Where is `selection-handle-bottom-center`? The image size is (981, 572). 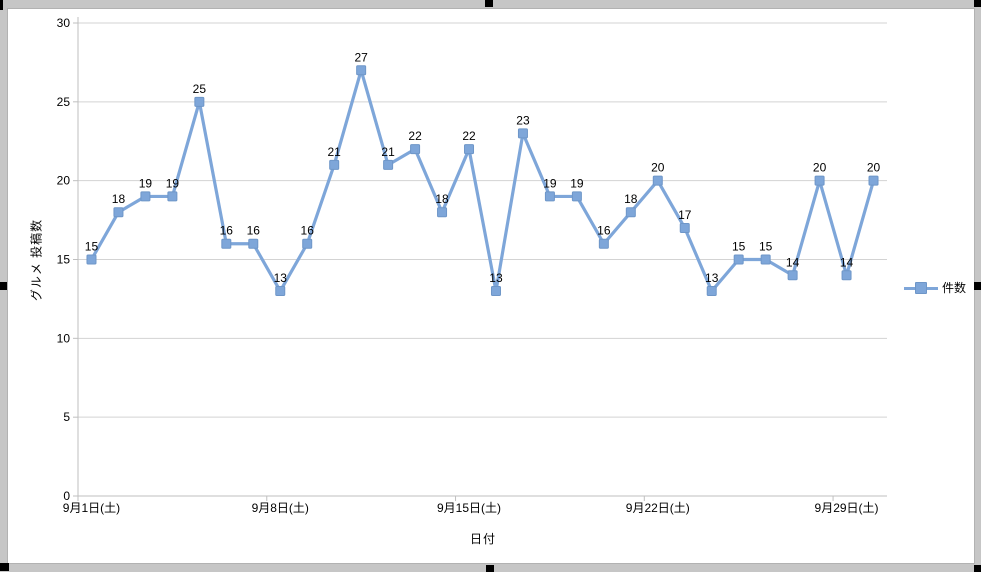
selection-handle-bottom-center is located at coordinates (490, 568).